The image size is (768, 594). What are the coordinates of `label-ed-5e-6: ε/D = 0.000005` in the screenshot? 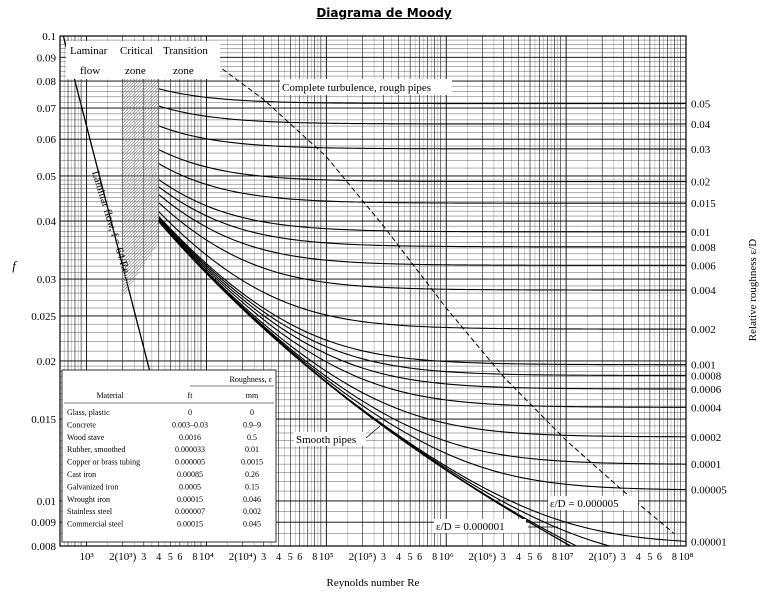 It's located at (584, 504).